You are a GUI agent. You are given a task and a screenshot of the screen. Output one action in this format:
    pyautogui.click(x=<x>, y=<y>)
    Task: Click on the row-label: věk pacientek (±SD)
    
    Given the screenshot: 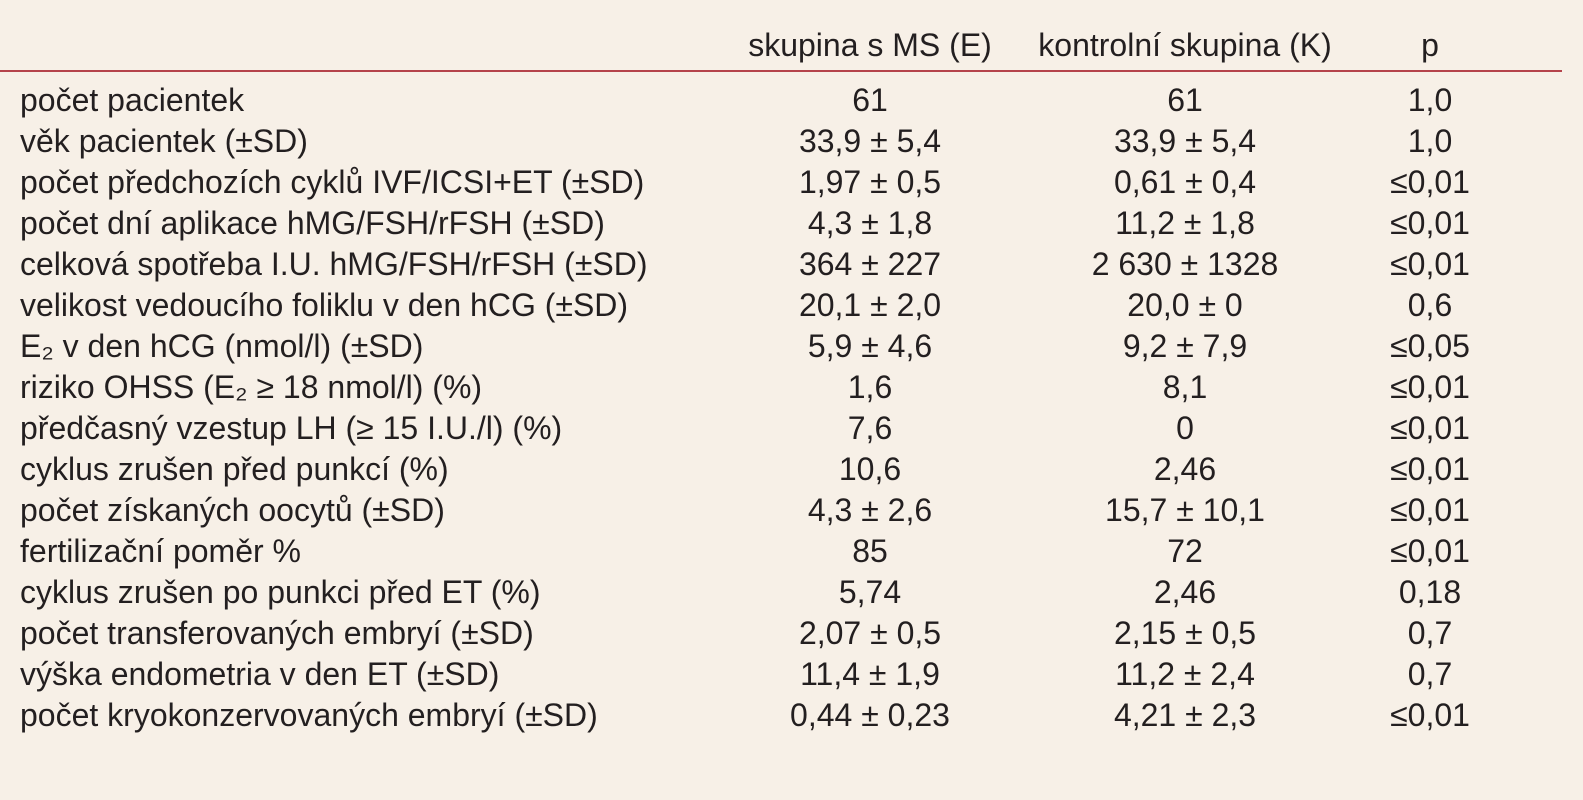 What is the action you would take?
    pyautogui.click(x=164, y=141)
    